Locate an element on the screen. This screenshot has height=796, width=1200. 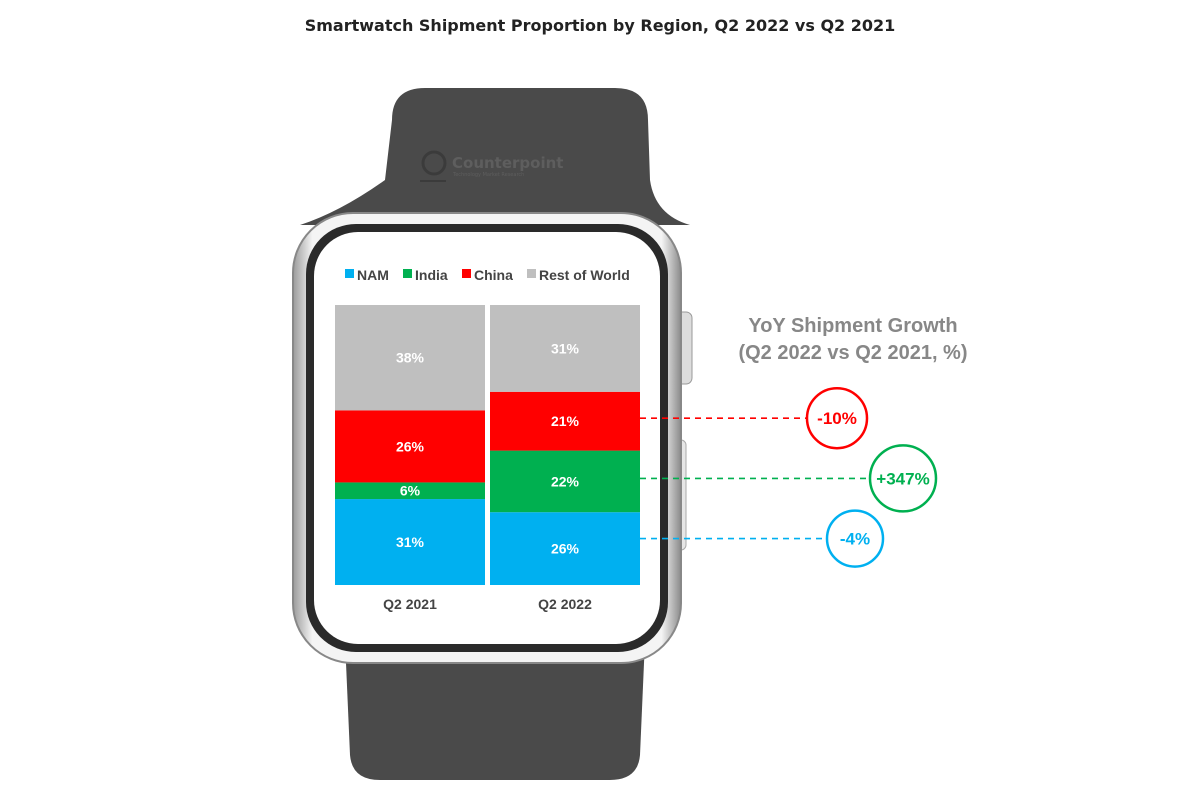
data-label: 21% is located at coordinates (565, 421).